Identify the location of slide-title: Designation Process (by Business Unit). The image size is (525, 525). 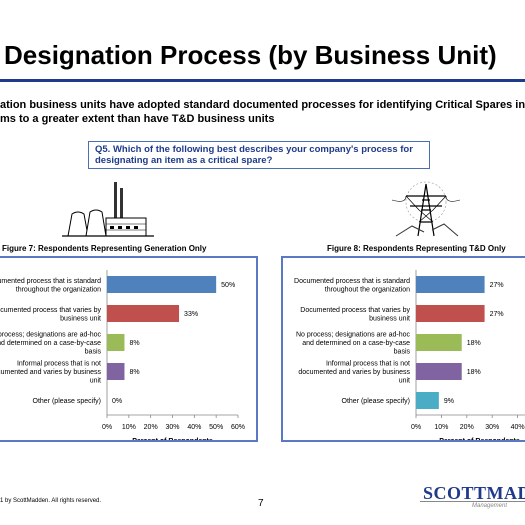
(250, 55).